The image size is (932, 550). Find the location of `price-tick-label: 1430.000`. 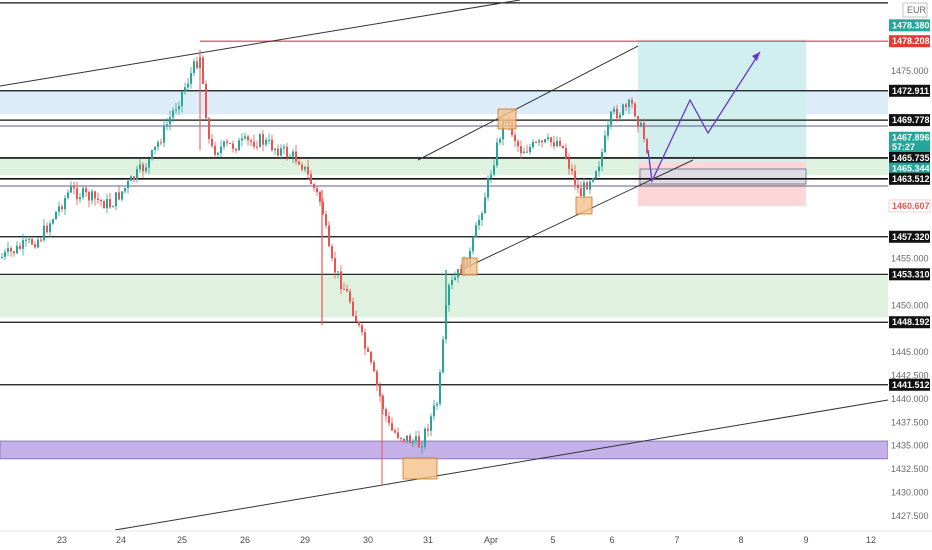

price-tick-label: 1430.000 is located at coordinates (910, 493).